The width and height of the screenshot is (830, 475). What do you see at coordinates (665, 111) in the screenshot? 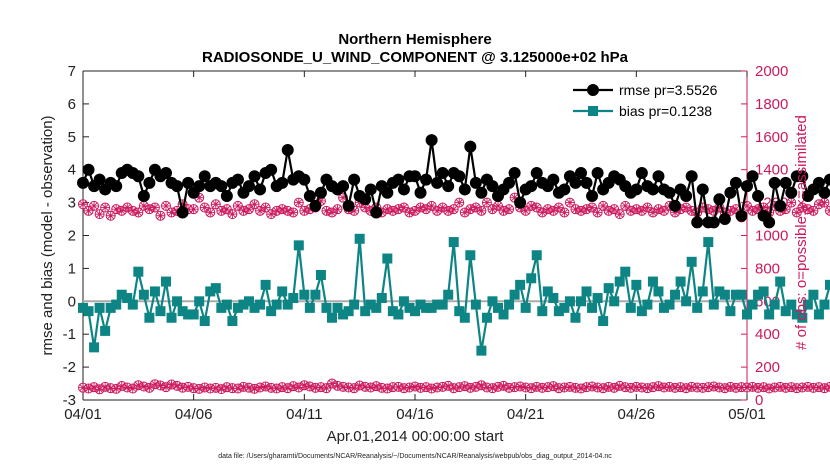
I see `legend-label: bias pr=0.1238` at bounding box center [665, 111].